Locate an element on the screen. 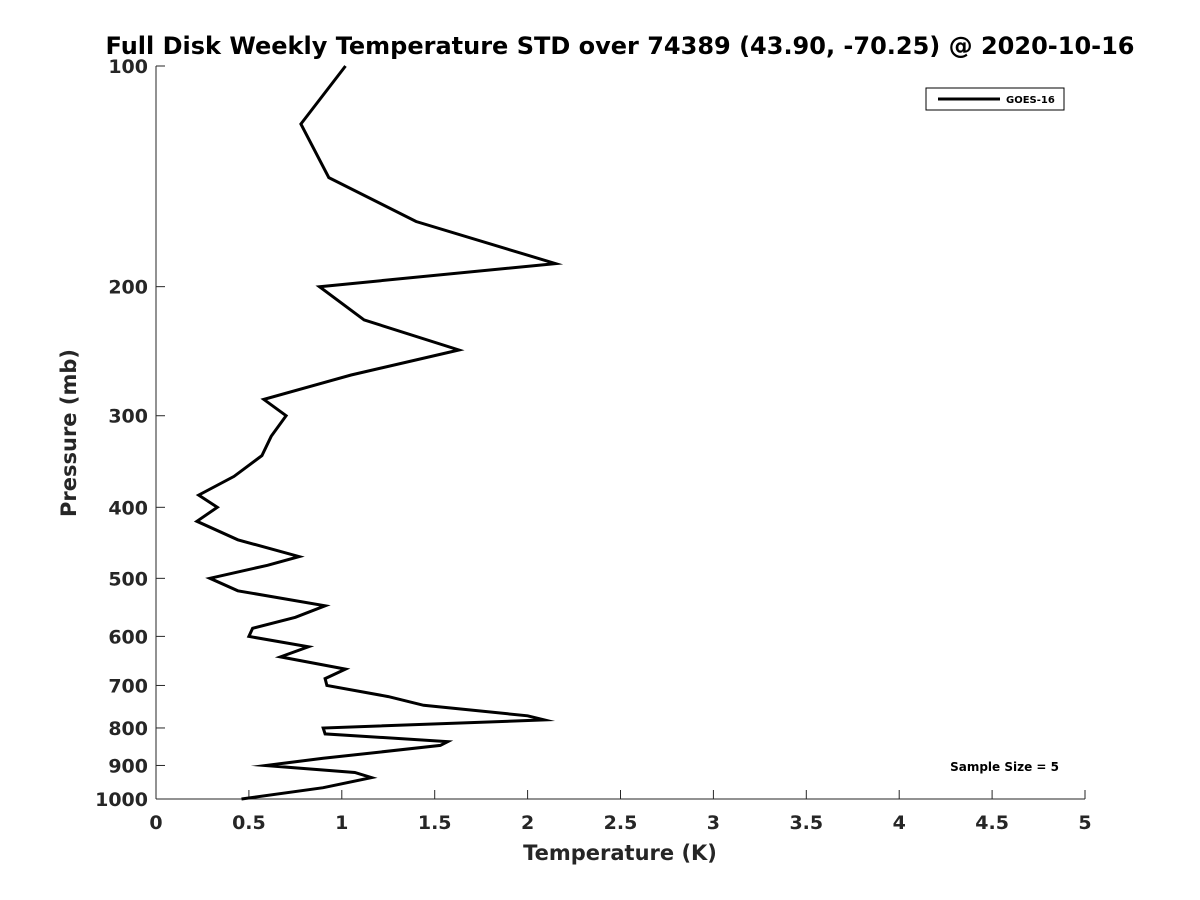 This screenshot has width=1200, height=900. y-tick-label: 800 is located at coordinates (128, 729).